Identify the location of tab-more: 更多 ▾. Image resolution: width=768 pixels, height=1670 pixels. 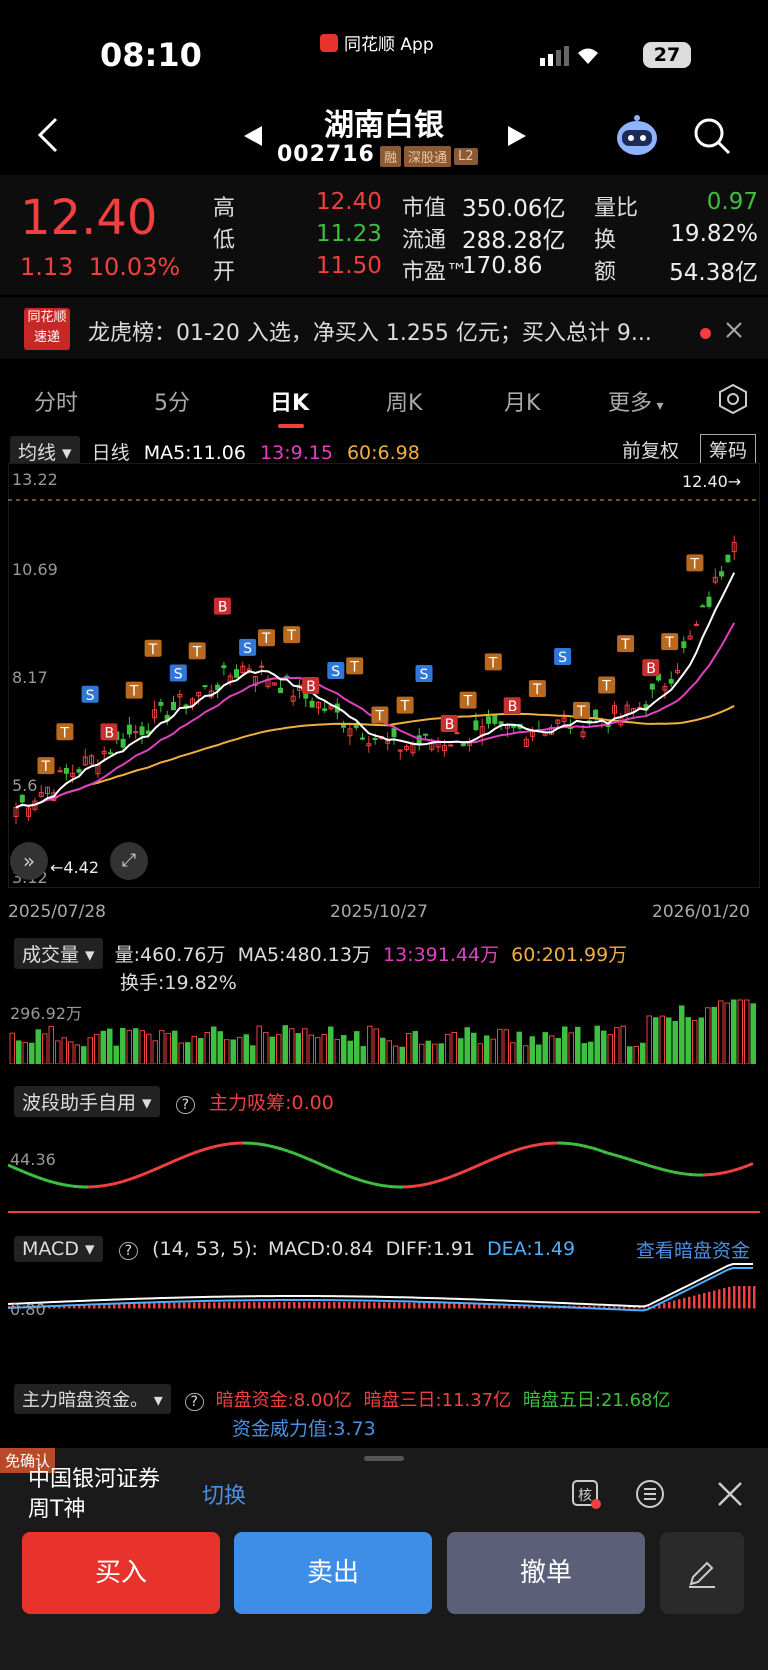
(636, 403).